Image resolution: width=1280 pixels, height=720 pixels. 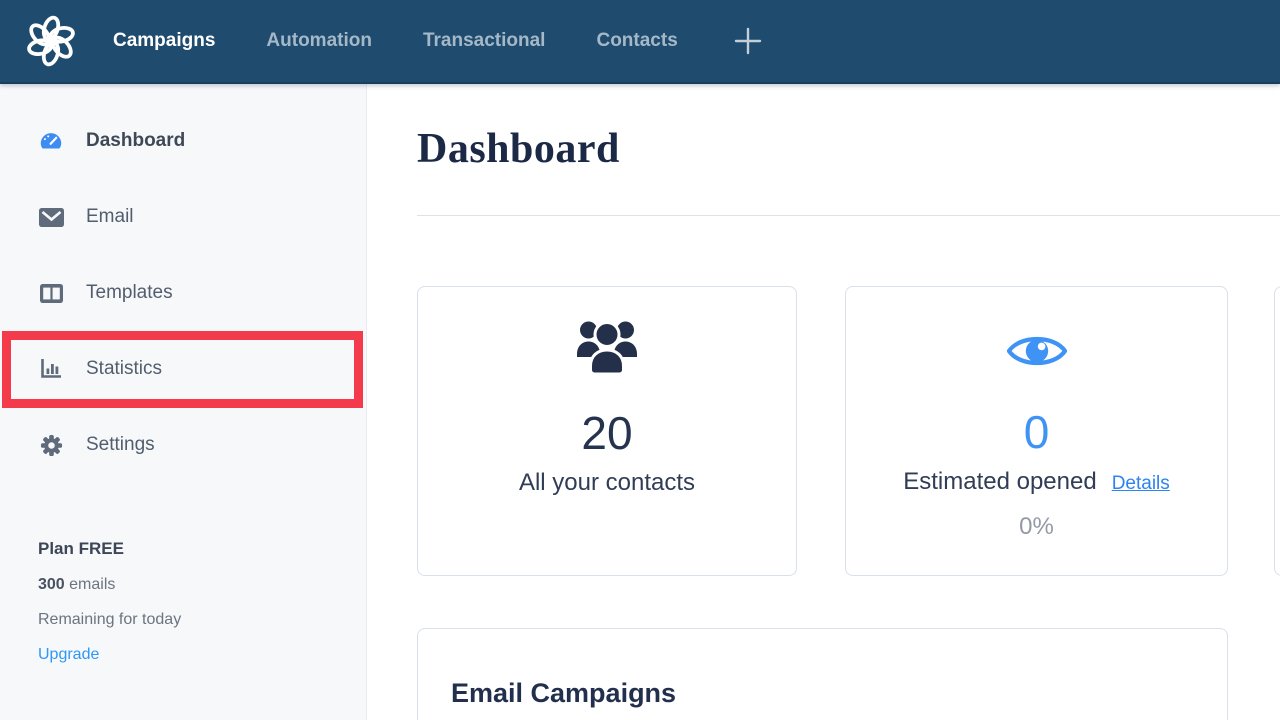 I want to click on add-app-button, so click(x=748, y=41).